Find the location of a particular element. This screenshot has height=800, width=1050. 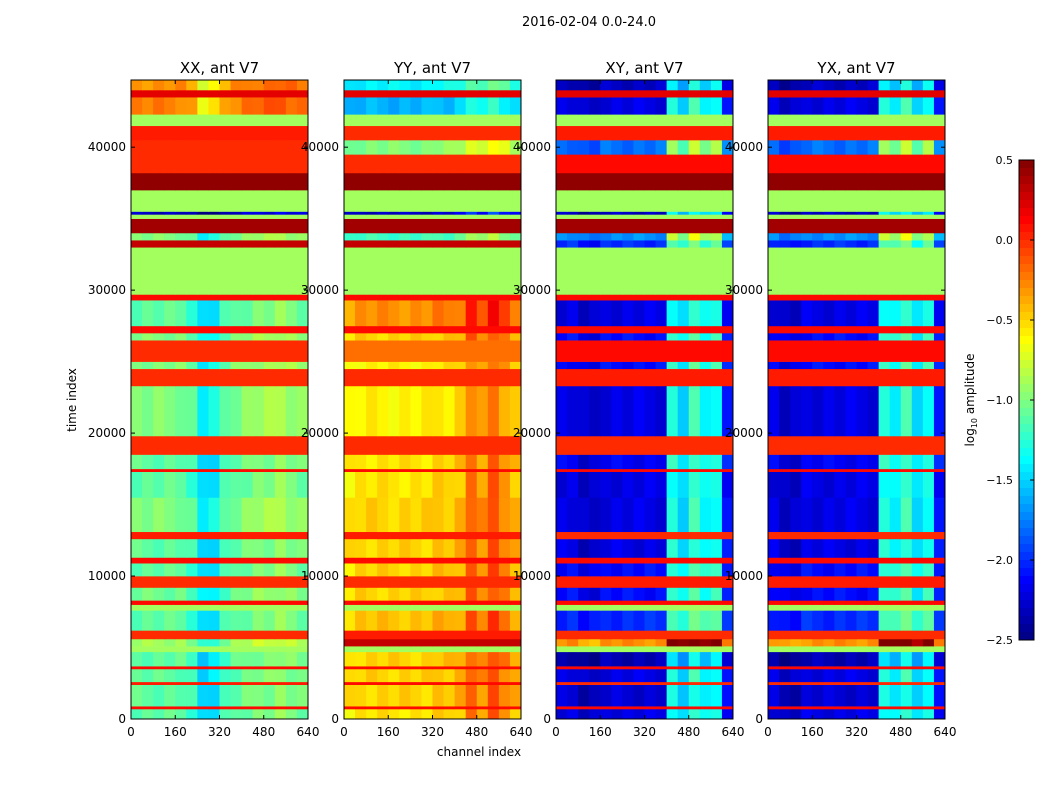

x-tick-label: 0 is located at coordinates (131, 732).